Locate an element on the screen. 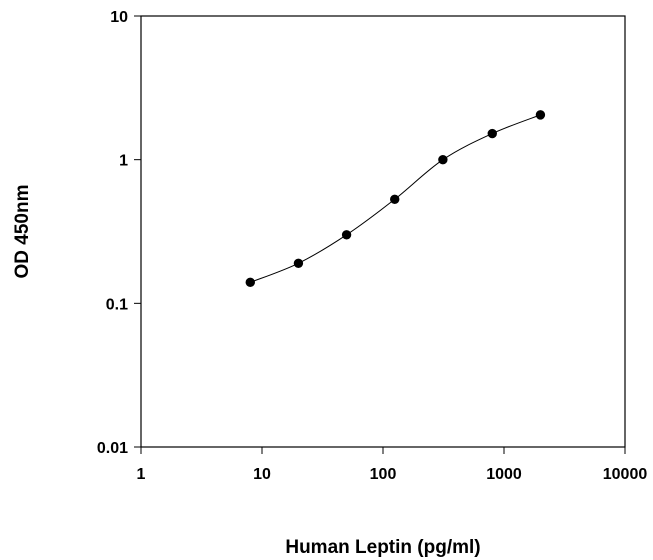 This screenshot has width=653, height=560. x-tick-label: 10000 is located at coordinates (625, 474).